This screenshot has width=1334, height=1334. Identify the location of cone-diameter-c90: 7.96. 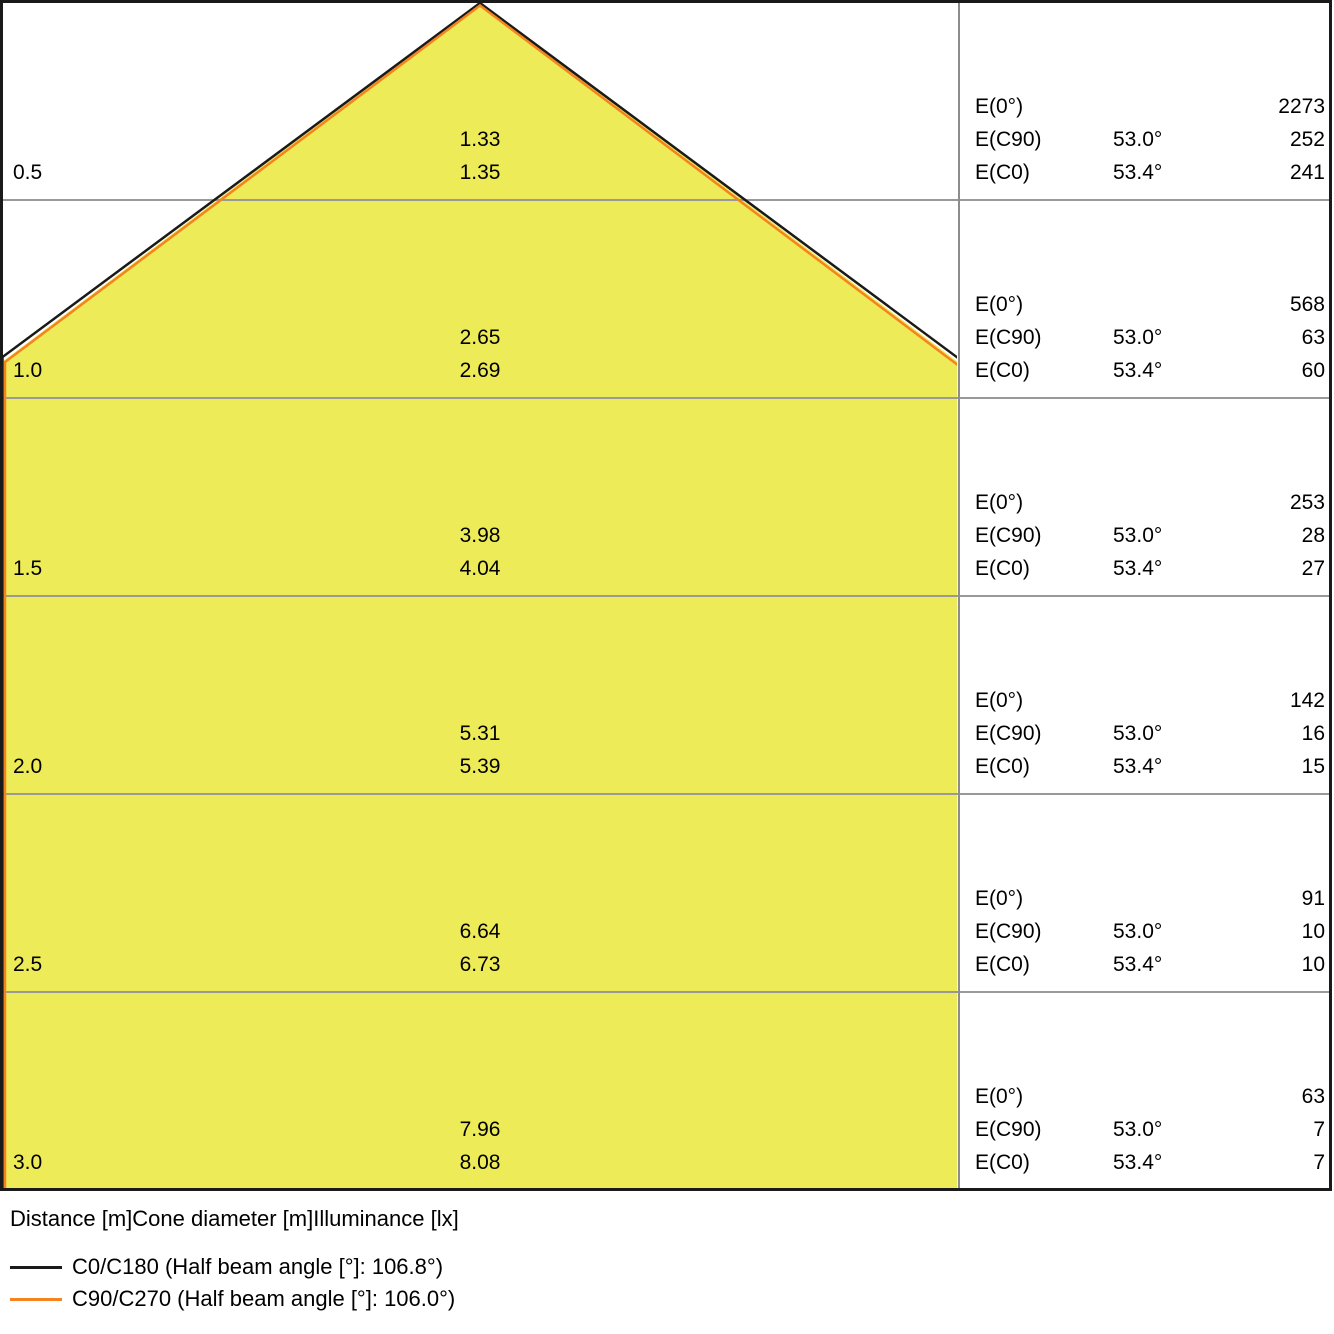
(480, 1129).